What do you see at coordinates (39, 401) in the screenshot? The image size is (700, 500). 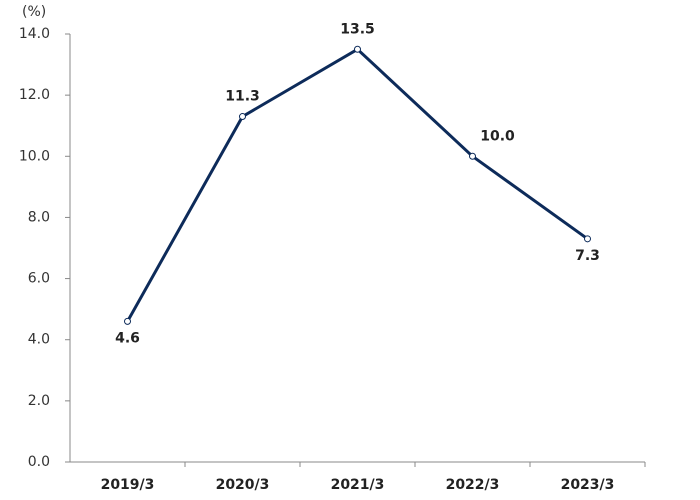 I see `y-tick-label: 2.0` at bounding box center [39, 401].